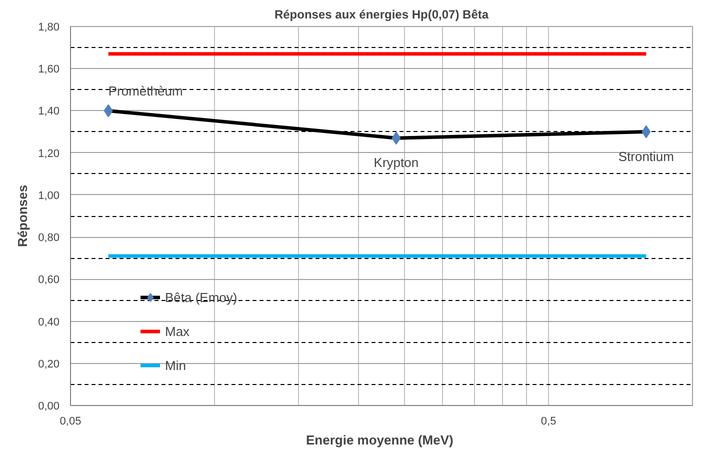 Image resolution: width=718 pixels, height=457 pixels. What do you see at coordinates (49, 364) in the screenshot?
I see `y-tick-label: 0,20` at bounding box center [49, 364].